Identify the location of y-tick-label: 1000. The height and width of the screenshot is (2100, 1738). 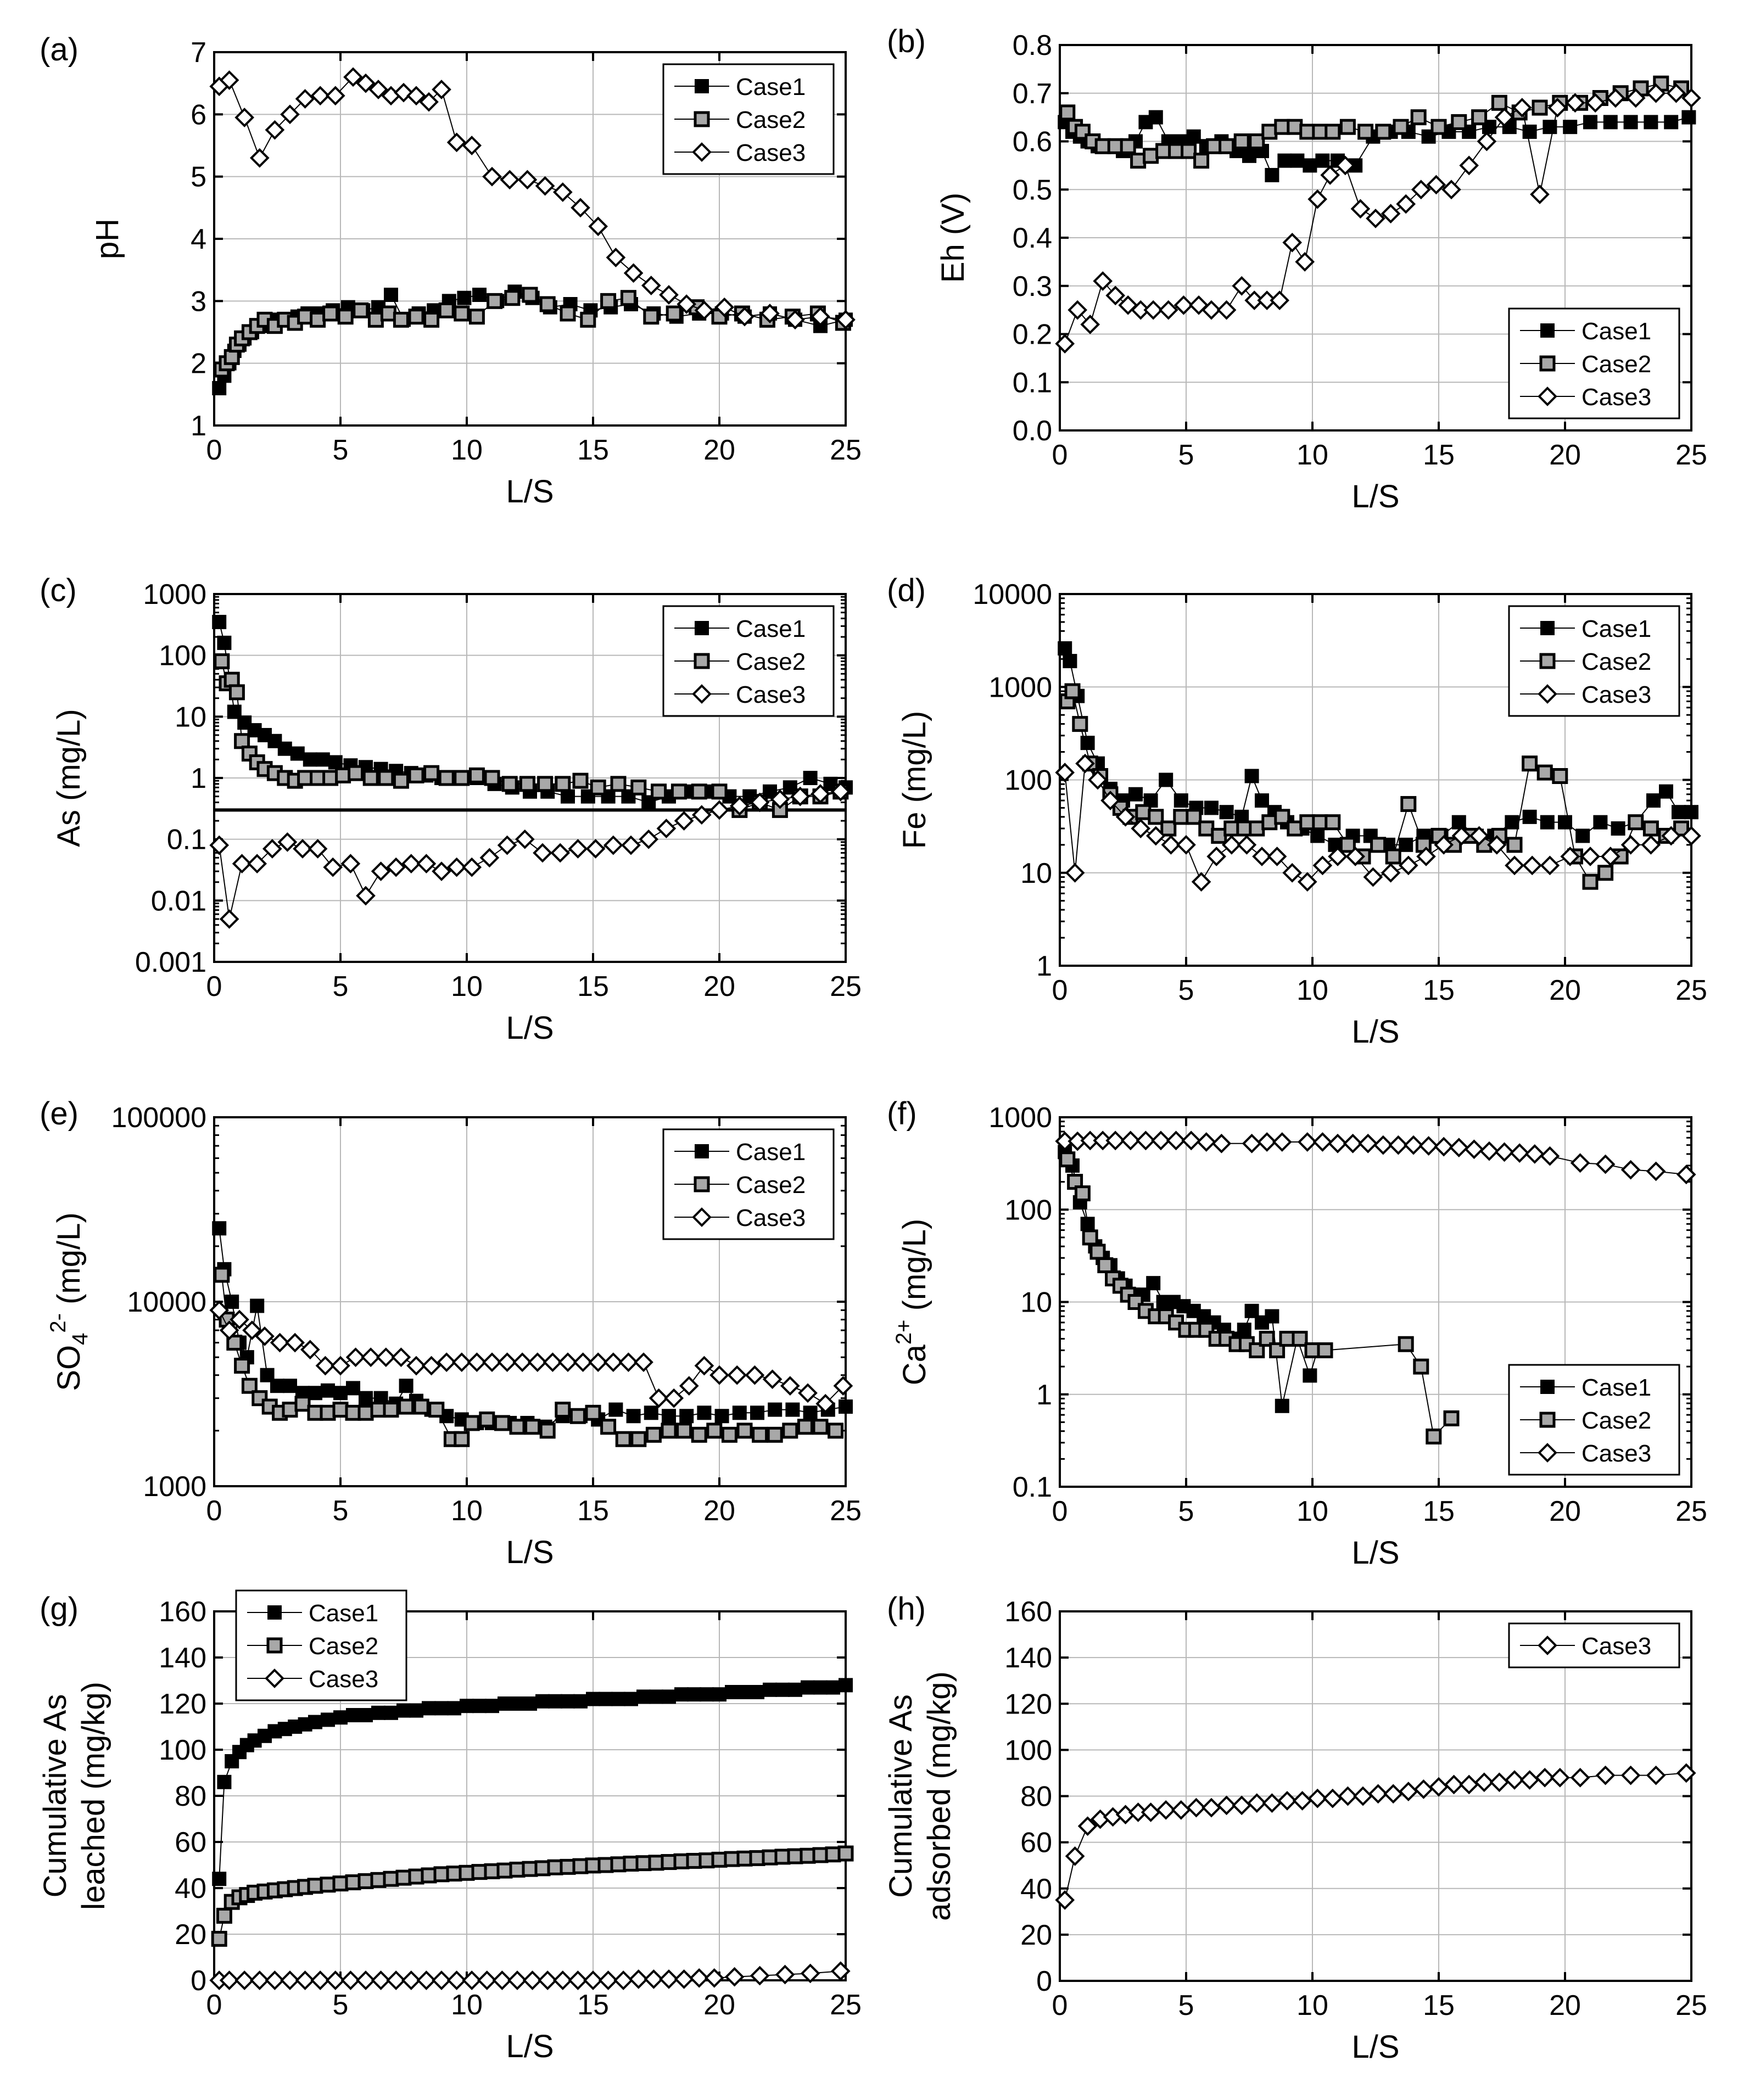
(1020, 687).